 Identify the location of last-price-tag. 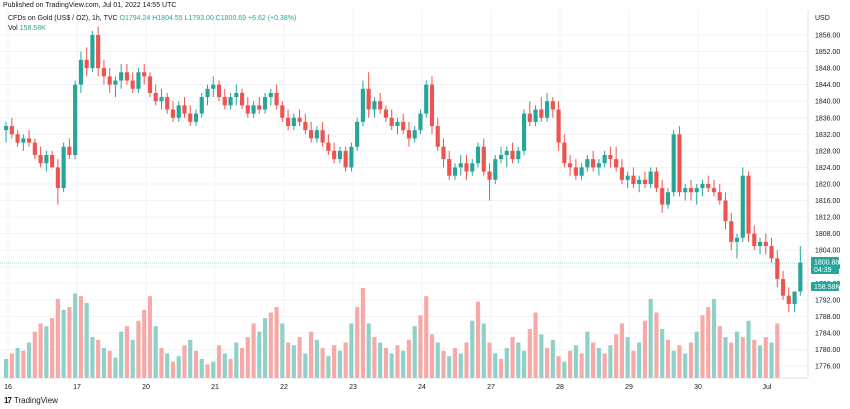
(825, 266).